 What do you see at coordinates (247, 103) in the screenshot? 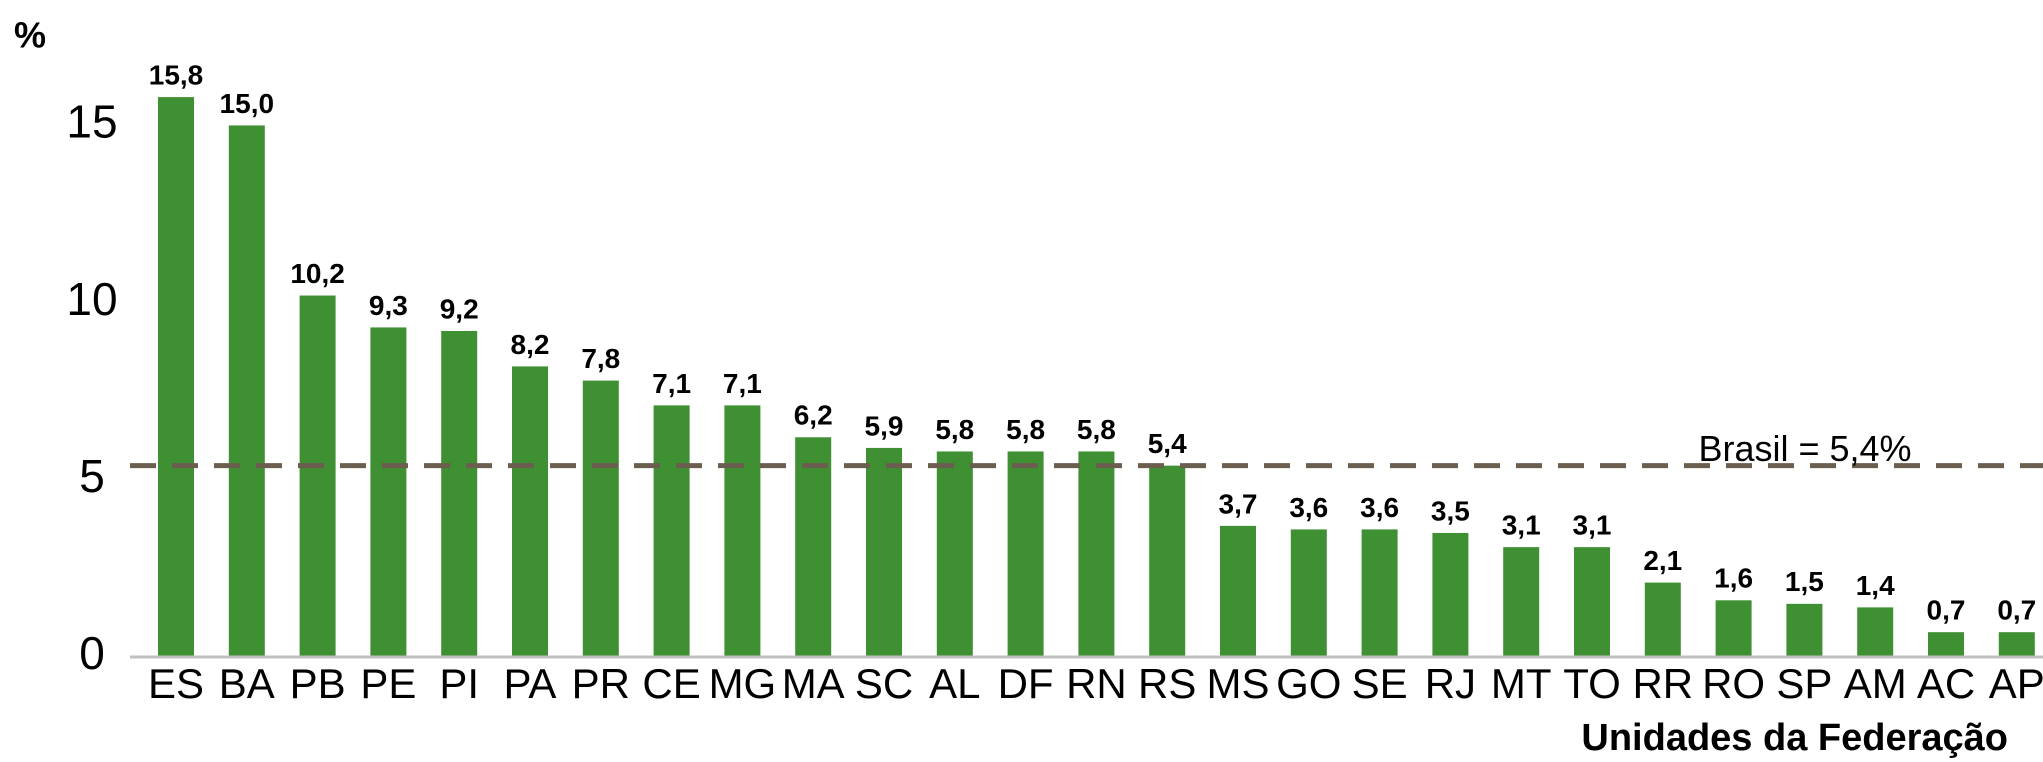
I see `value-label: 15,0` at bounding box center [247, 103].